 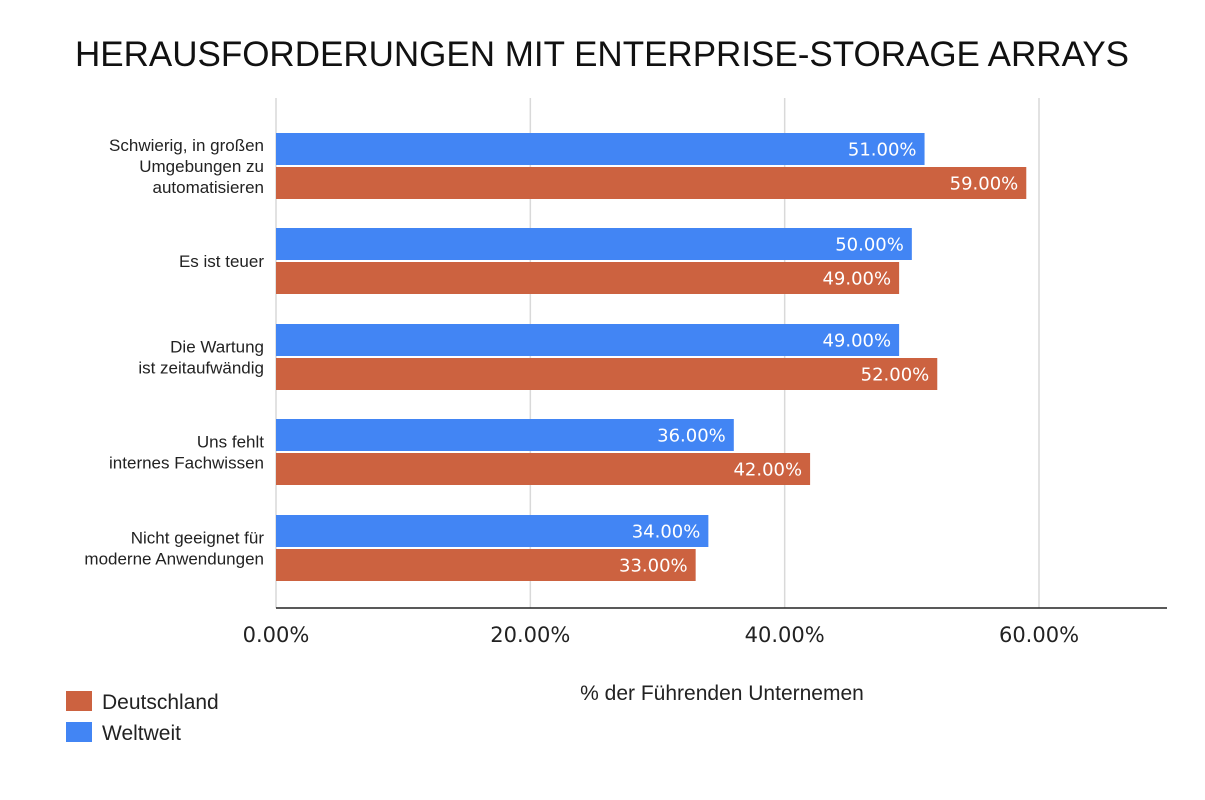 I want to click on data-label: 36.00%, so click(x=691, y=436).